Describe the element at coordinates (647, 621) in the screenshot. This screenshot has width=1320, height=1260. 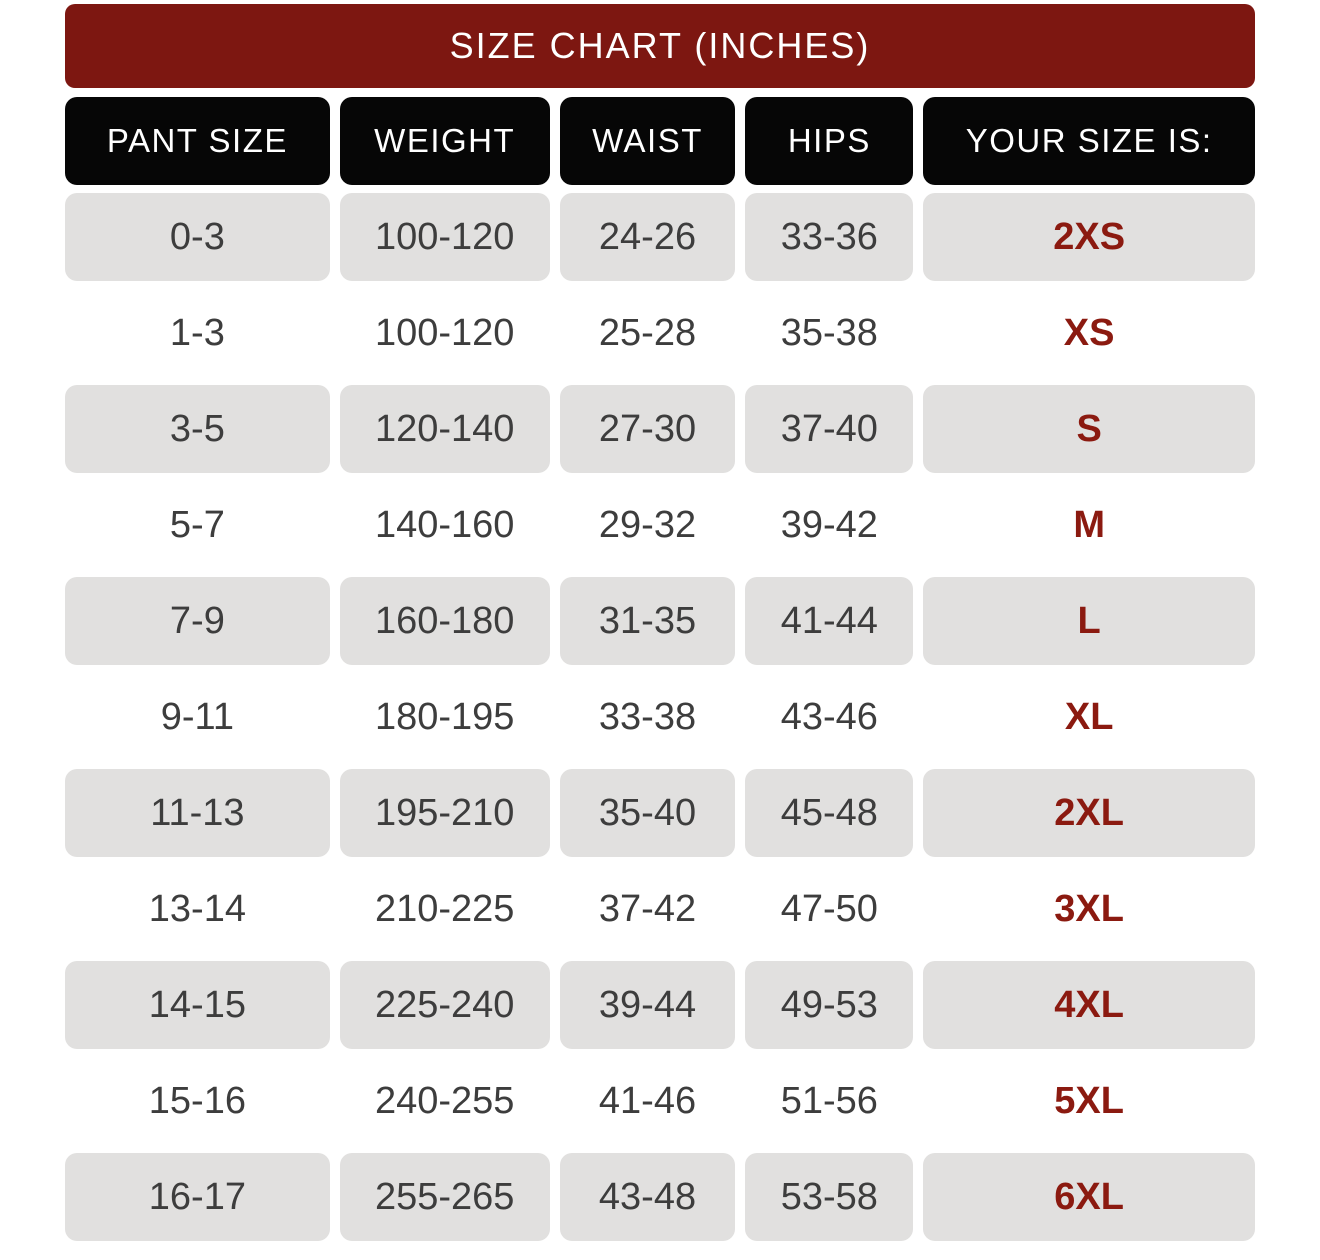
I see `waist-cell: 31-35` at that location.